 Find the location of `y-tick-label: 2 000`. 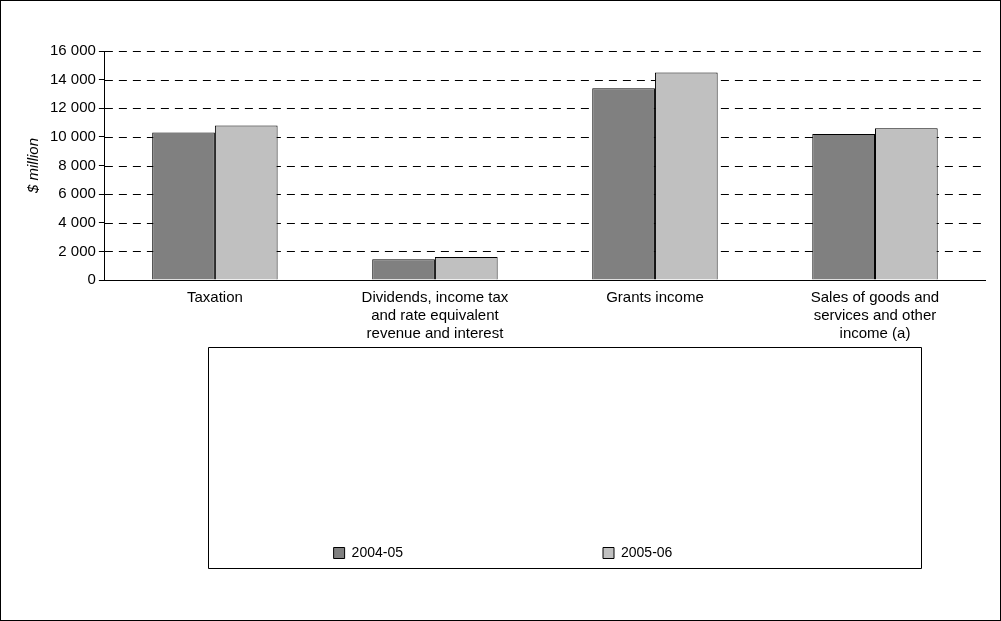

y-tick-label: 2 000 is located at coordinates (77, 250).